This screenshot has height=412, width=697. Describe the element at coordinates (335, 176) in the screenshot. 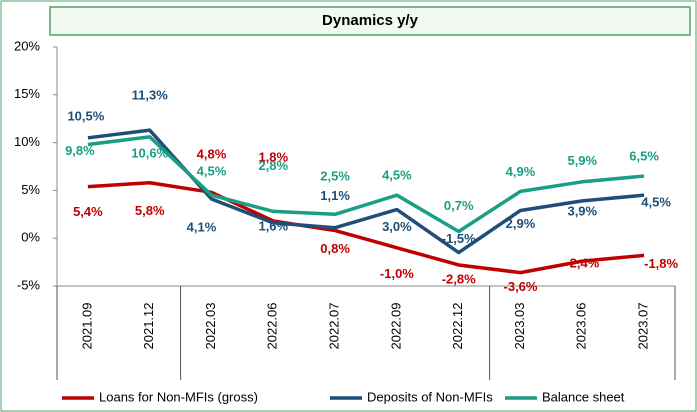

I see `data-label: 2,5%` at that location.